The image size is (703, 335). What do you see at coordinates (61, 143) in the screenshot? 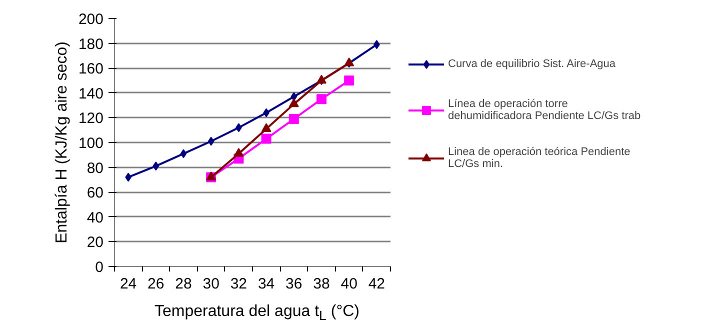
I see `y-axis-title: Entalpía H (KJ/Kg aire seco)` at bounding box center [61, 143].